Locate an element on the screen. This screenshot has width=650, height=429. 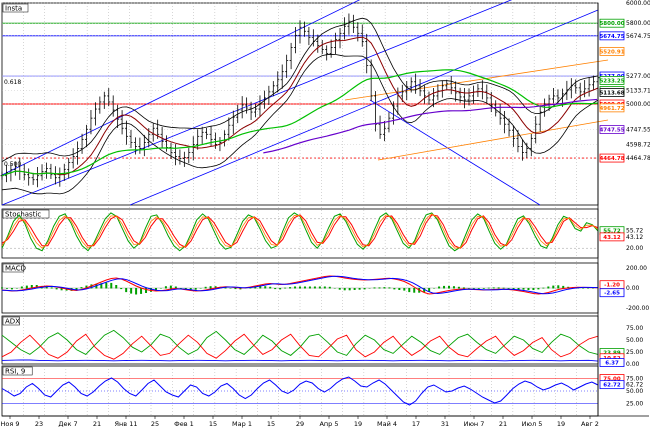
adx-tag-2-box is located at coordinates (612, 362).